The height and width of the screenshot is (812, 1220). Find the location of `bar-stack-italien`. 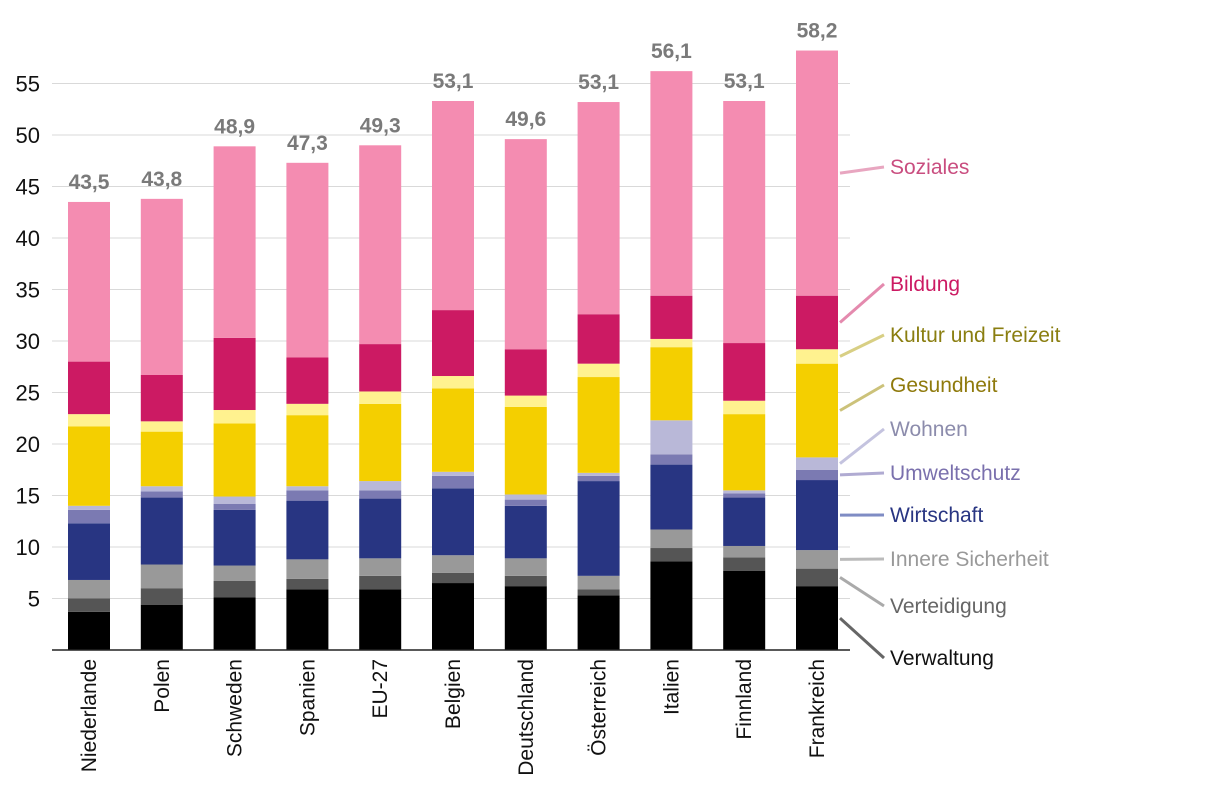

bar-stack-italien is located at coordinates (671, 360).